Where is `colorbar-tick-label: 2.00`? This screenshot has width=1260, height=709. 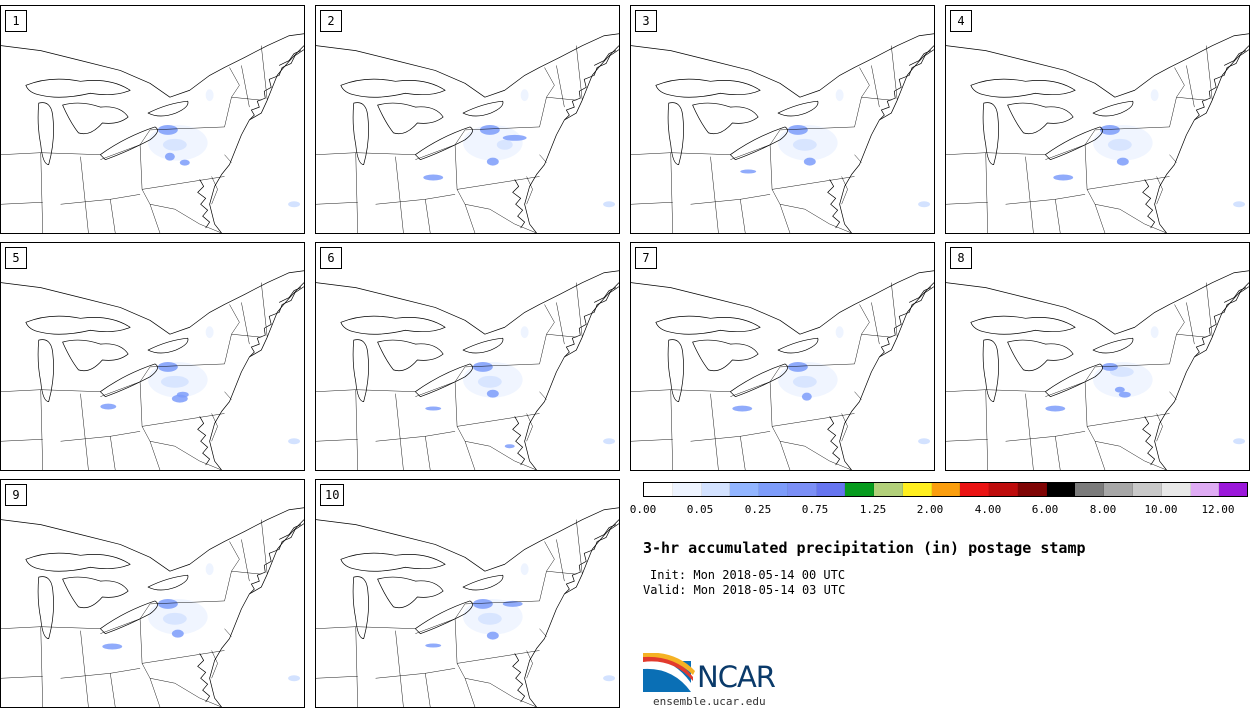
colorbar-tick-label: 2.00 is located at coordinates (930, 509).